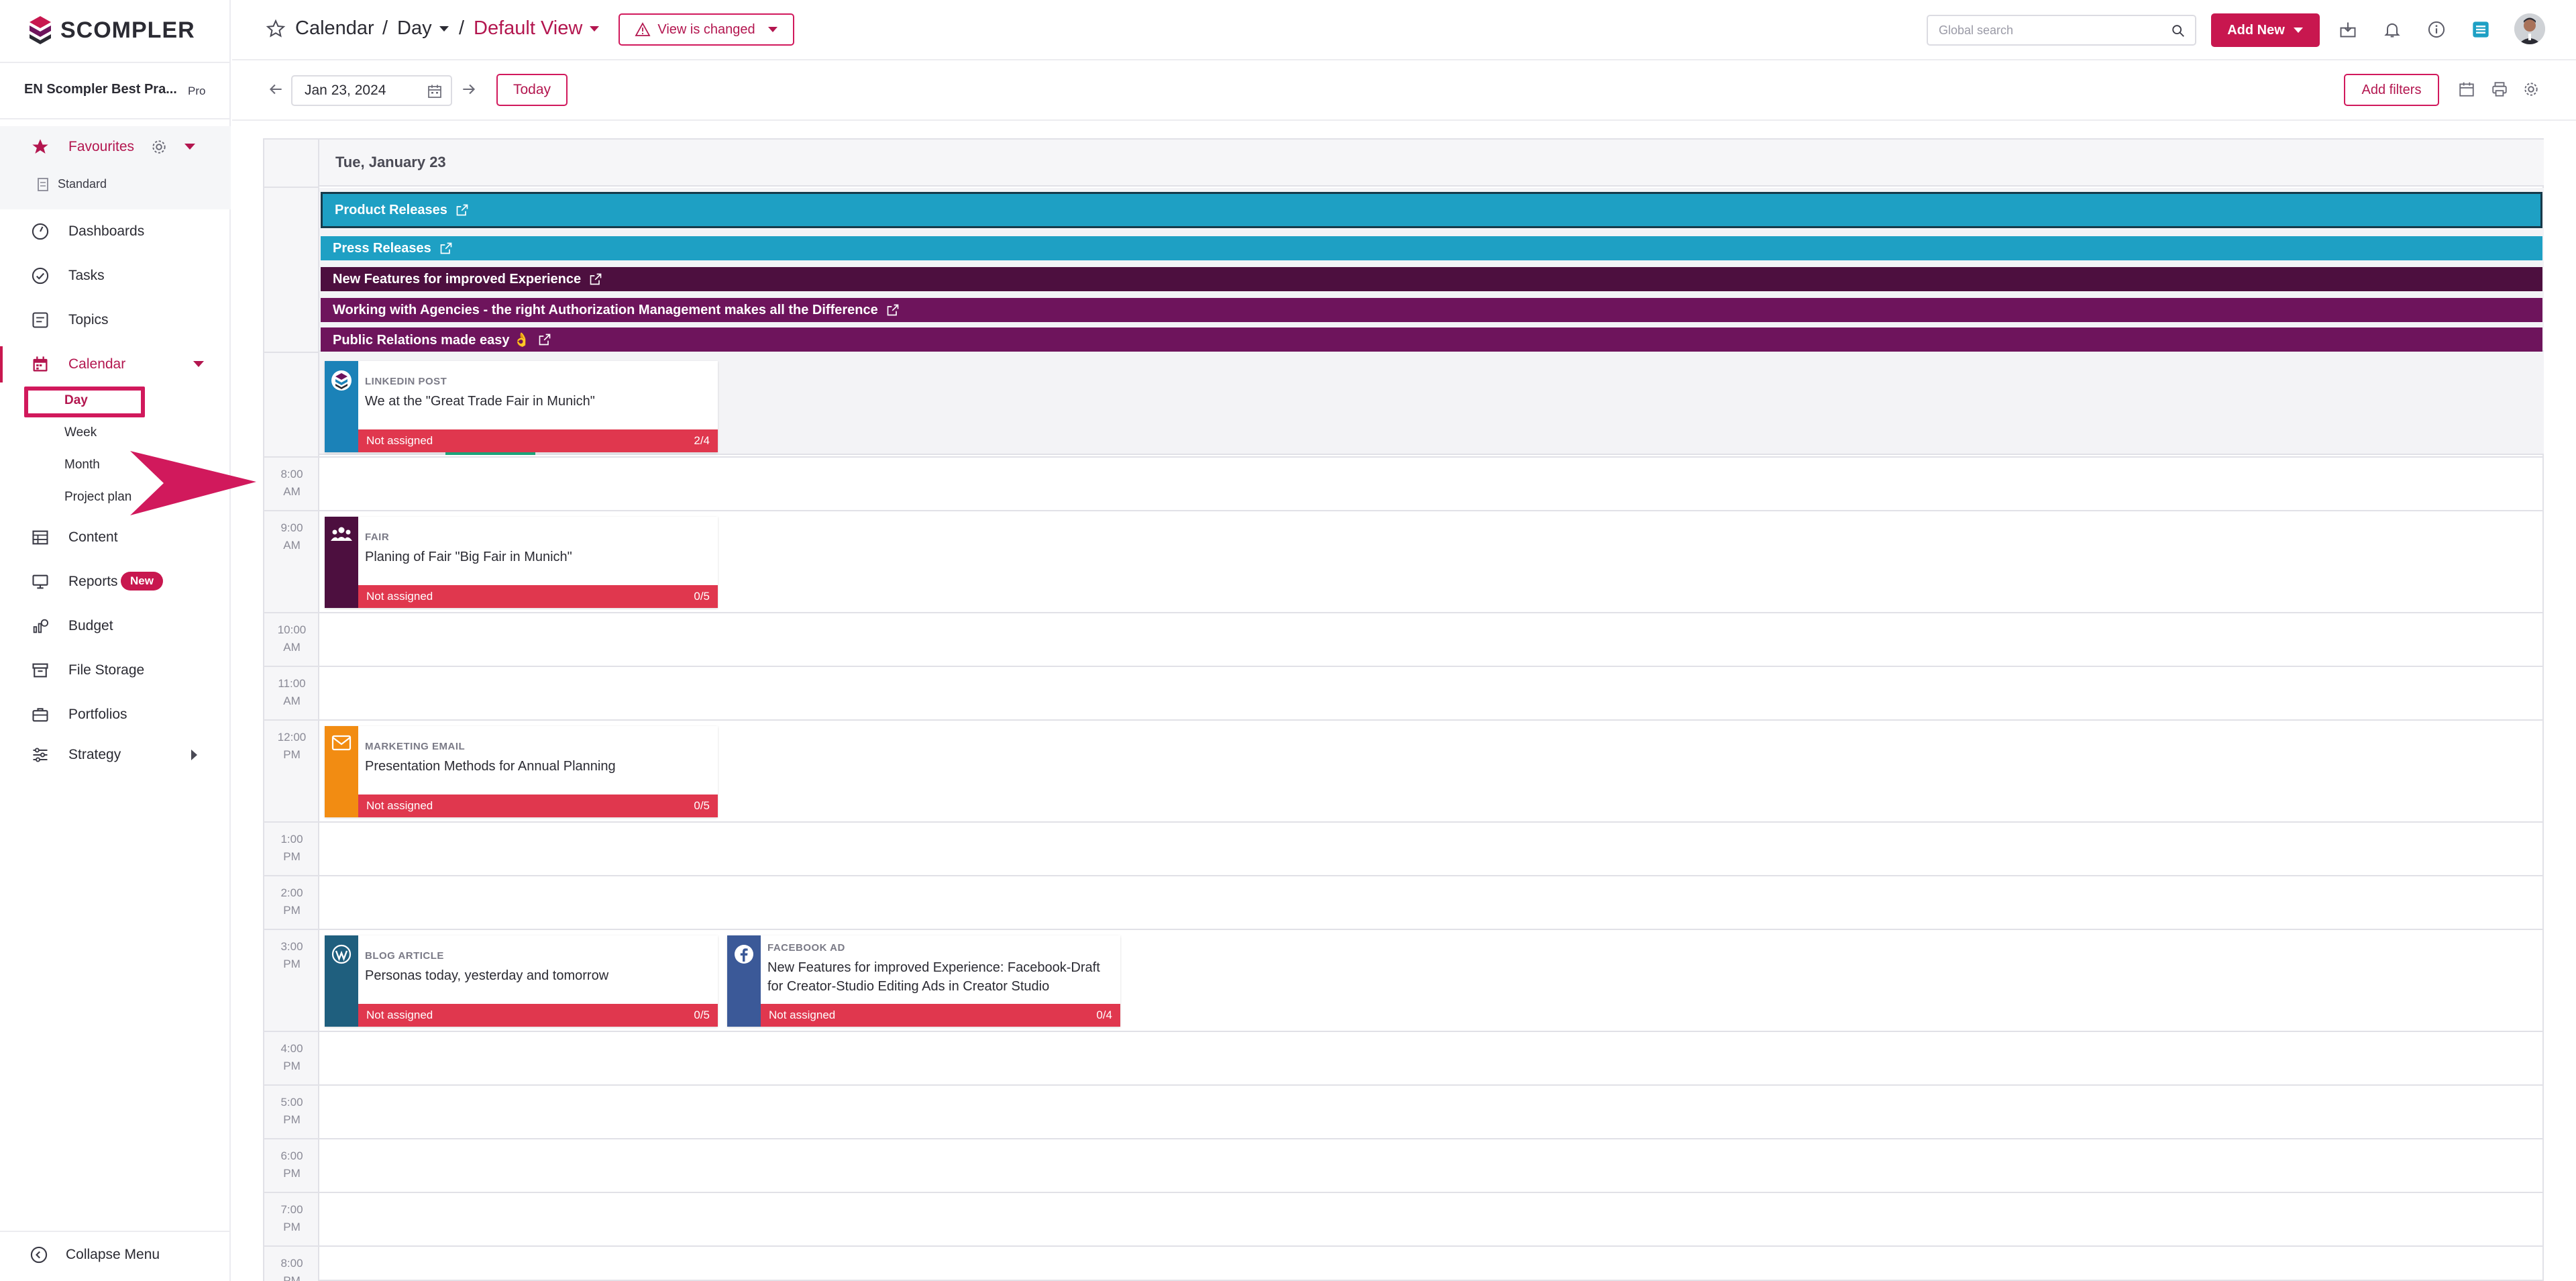  What do you see at coordinates (80, 432) in the screenshot?
I see `calendar-sub-week: Week` at bounding box center [80, 432].